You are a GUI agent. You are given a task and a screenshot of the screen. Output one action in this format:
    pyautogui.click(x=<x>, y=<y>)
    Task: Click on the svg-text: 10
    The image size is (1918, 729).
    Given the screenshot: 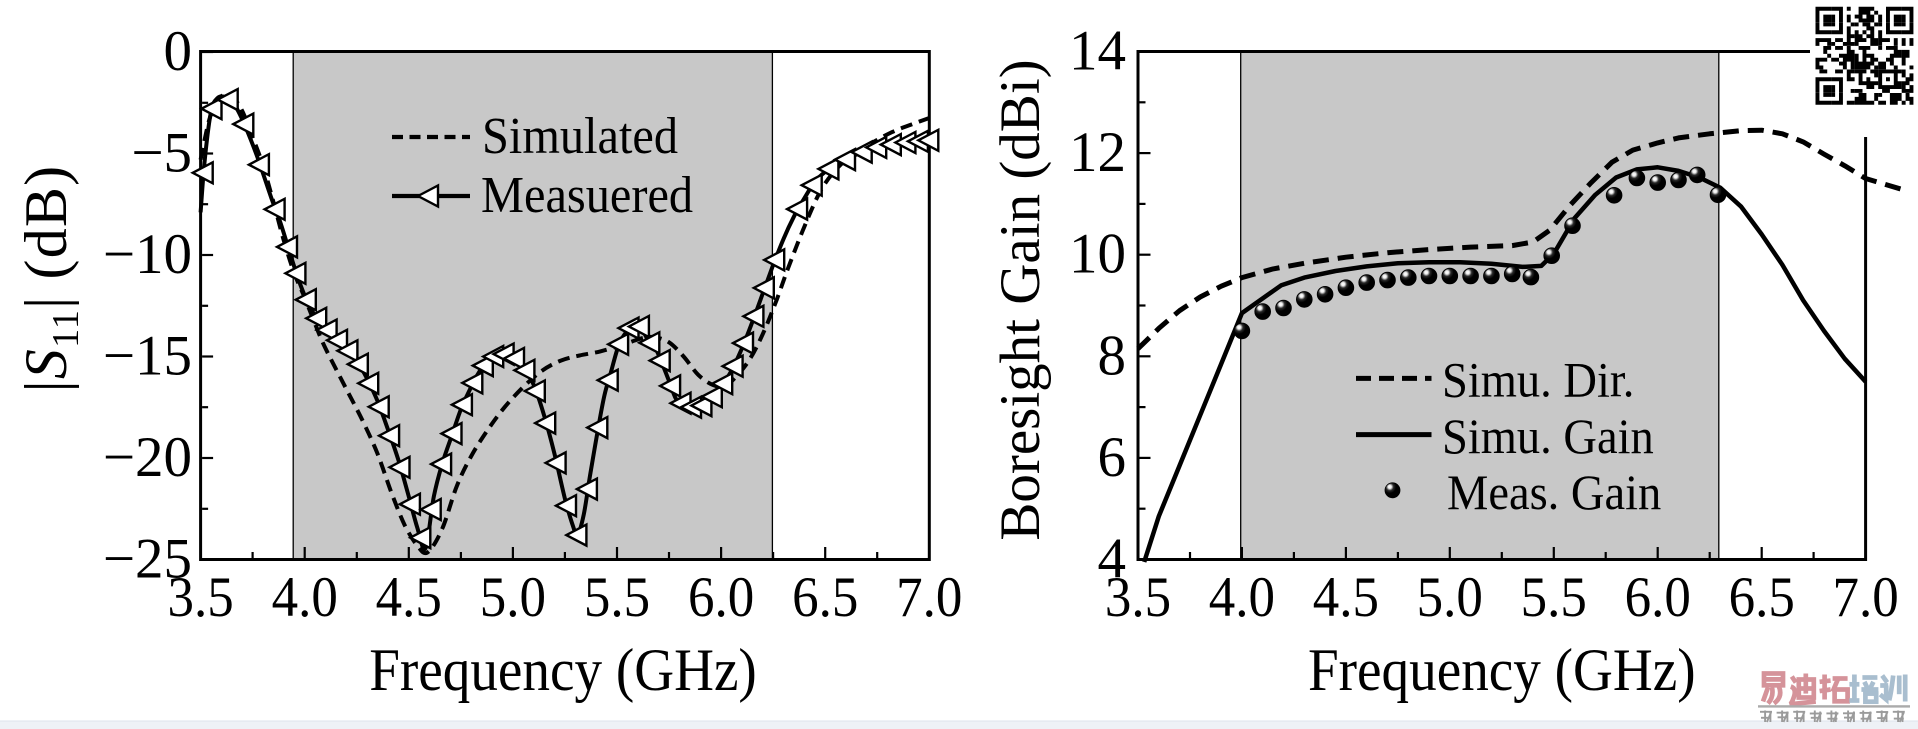 What is the action you would take?
    pyautogui.click(x=1097, y=254)
    